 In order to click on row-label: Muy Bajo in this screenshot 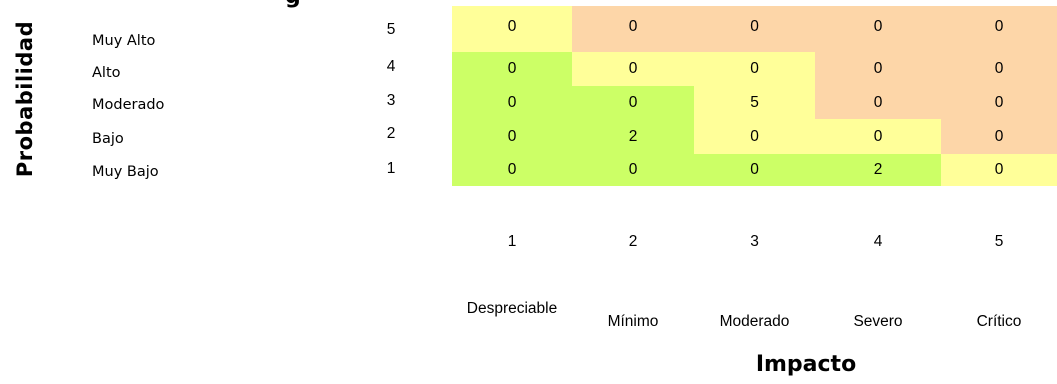, I will do `click(125, 172)`.